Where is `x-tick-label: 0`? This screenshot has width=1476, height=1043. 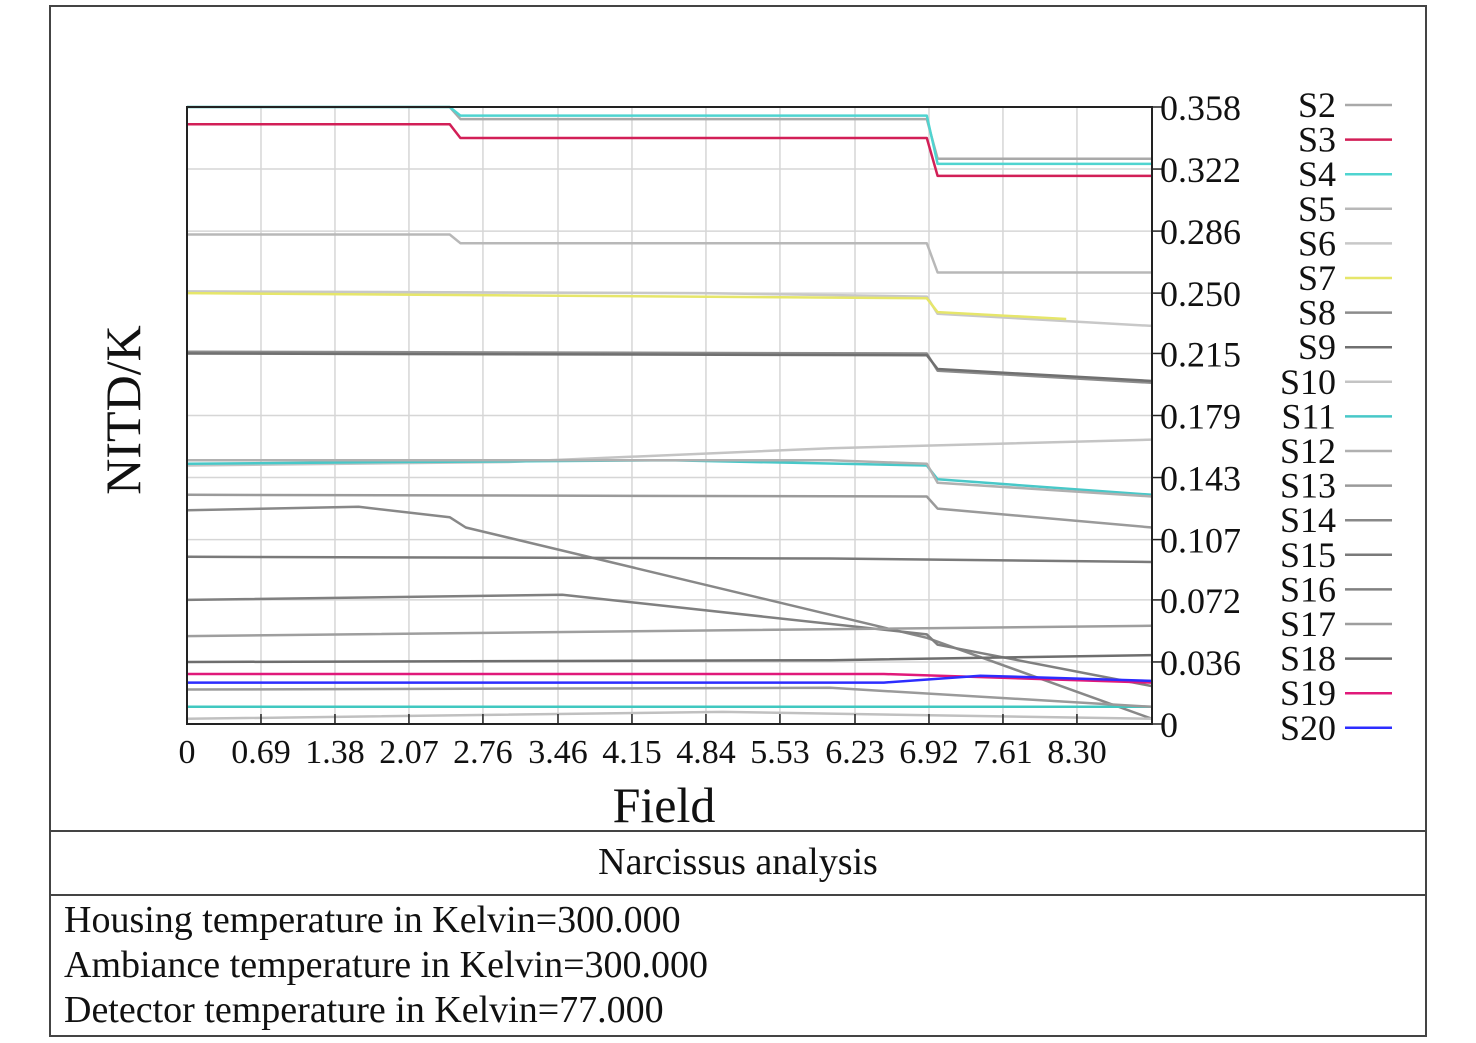 x-tick-label: 0 is located at coordinates (187, 752).